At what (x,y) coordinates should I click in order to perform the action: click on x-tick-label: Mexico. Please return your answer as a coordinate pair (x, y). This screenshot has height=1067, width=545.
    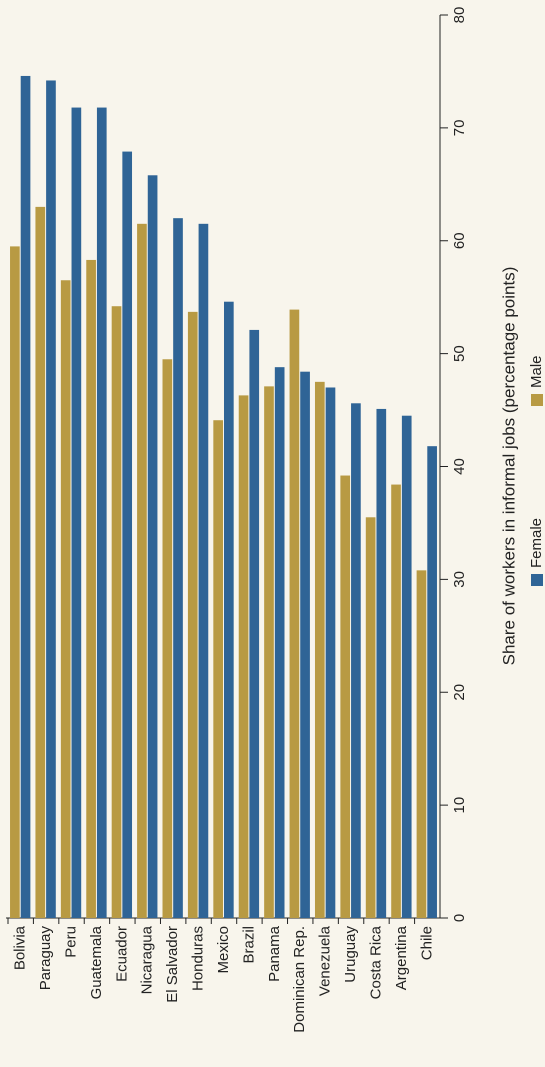
    Looking at the image, I should click on (223, 950).